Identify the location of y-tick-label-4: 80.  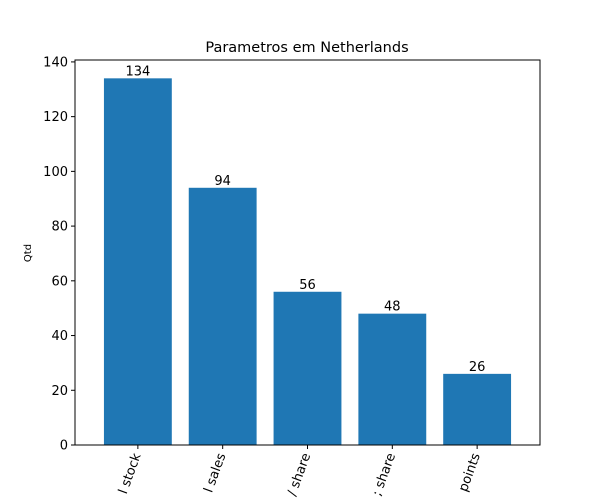
(59, 227).